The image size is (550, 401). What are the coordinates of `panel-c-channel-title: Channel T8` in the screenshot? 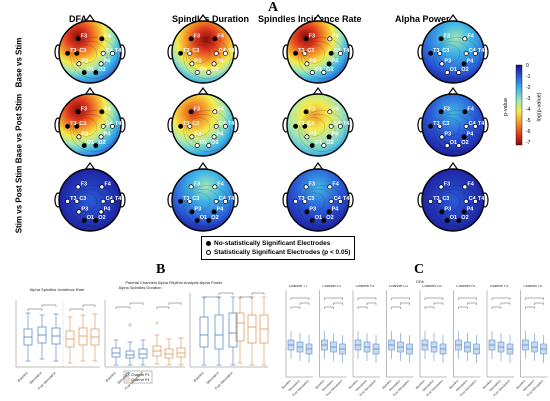 It's located at (532, 286).